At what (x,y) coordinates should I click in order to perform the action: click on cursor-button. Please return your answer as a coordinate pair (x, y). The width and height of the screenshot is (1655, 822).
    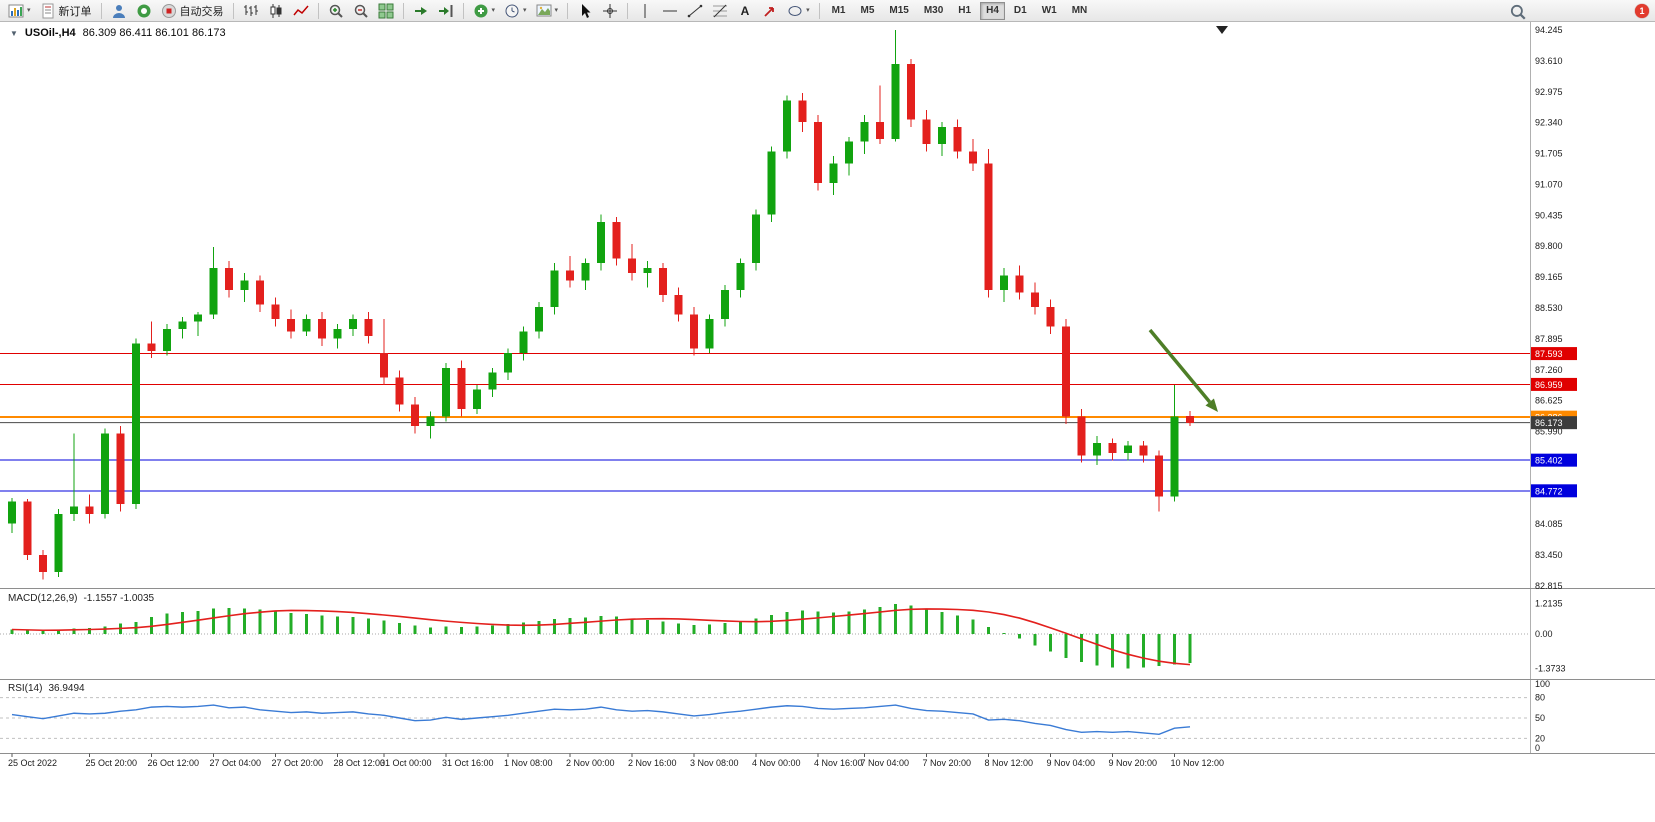
    Looking at the image, I should click on (585, 11).